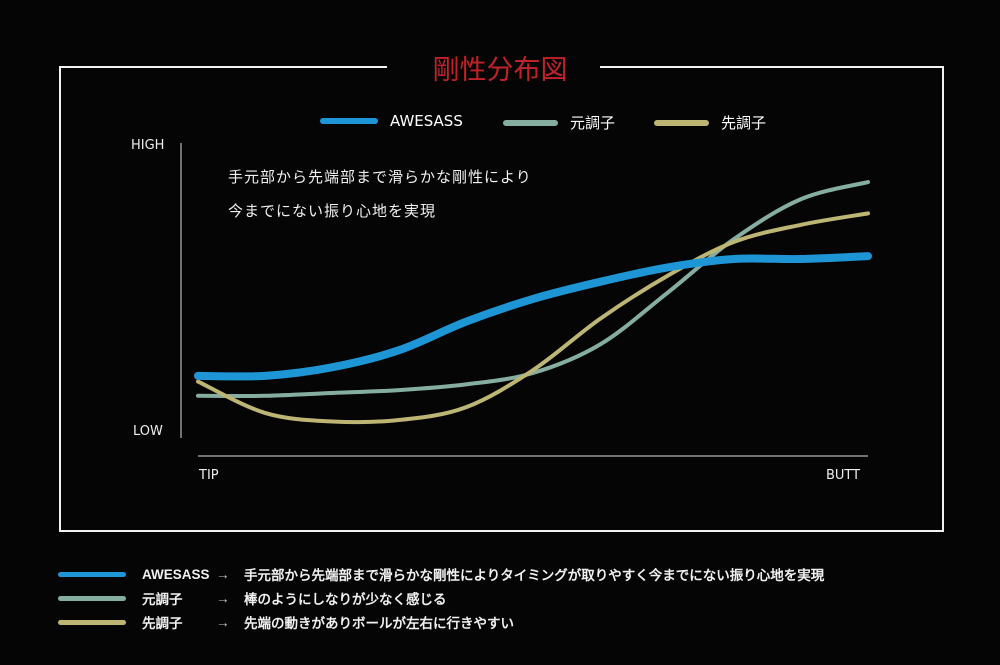  What do you see at coordinates (593, 123) in the screenshot?
I see `legend-label: 元調子` at bounding box center [593, 123].